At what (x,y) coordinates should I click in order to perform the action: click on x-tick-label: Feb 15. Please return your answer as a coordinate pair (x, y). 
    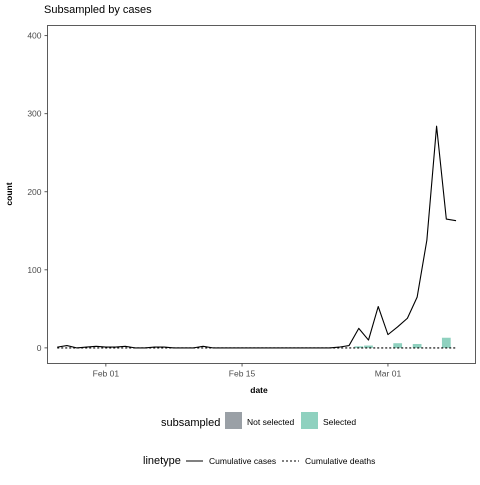
    Looking at the image, I should click on (242, 374).